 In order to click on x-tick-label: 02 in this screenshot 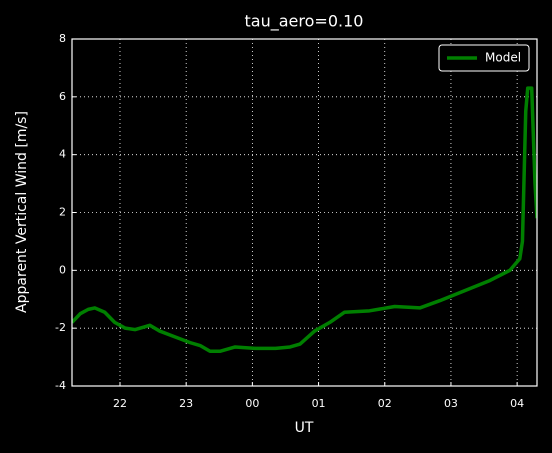, I will do `click(385, 403)`.